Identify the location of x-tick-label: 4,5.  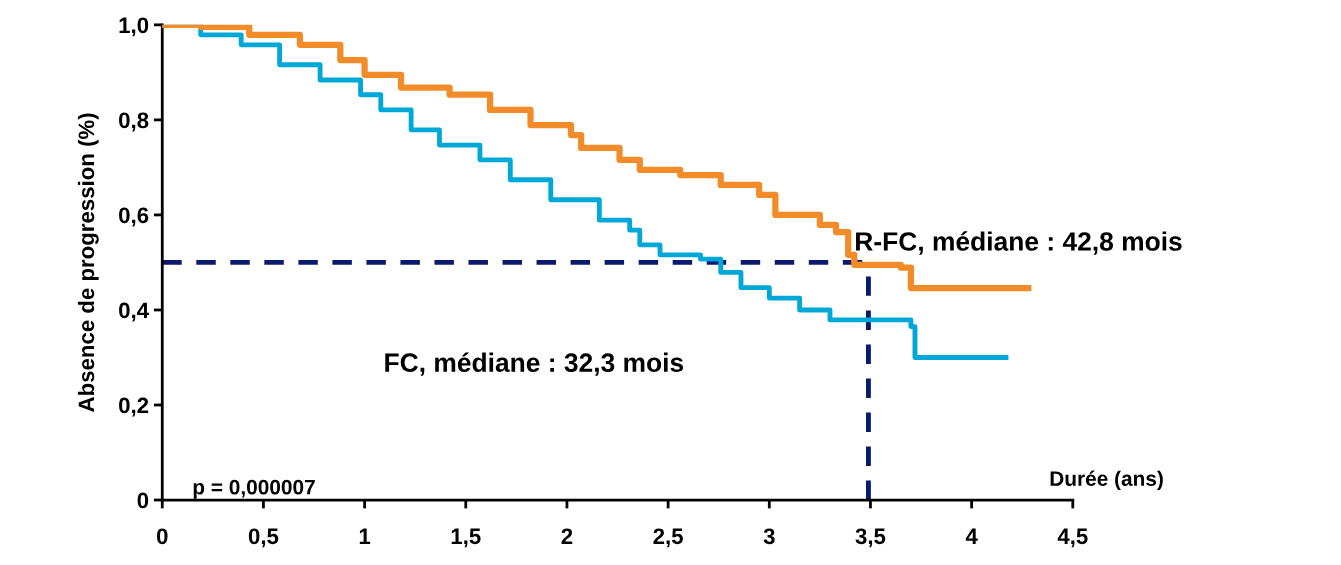
(1072, 538).